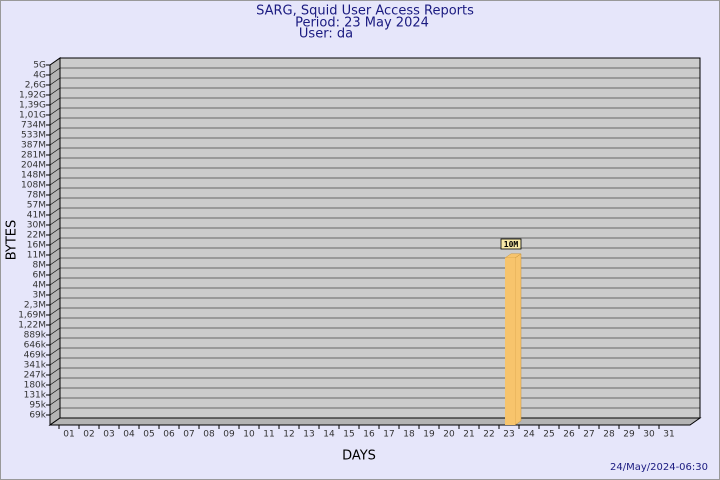 The image size is (720, 480). What do you see at coordinates (40, 286) in the screenshot?
I see `y-tick-label: 4M` at bounding box center [40, 286].